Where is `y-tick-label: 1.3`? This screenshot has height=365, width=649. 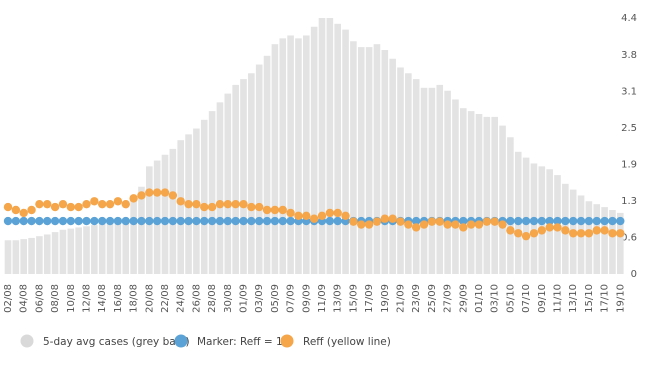 y-tick-label: 1.3 is located at coordinates (629, 201).